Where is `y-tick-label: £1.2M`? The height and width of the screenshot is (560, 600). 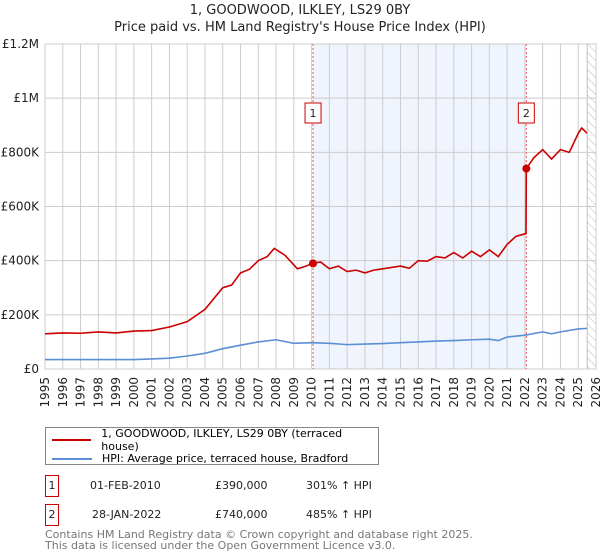 y-tick-label: £1.2M is located at coordinates (20, 44).